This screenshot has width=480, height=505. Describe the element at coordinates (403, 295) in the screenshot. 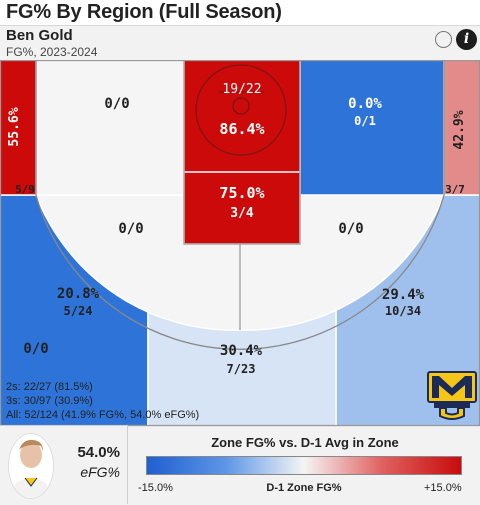

I see `label-right-wing-pct: 29.4%` at that location.